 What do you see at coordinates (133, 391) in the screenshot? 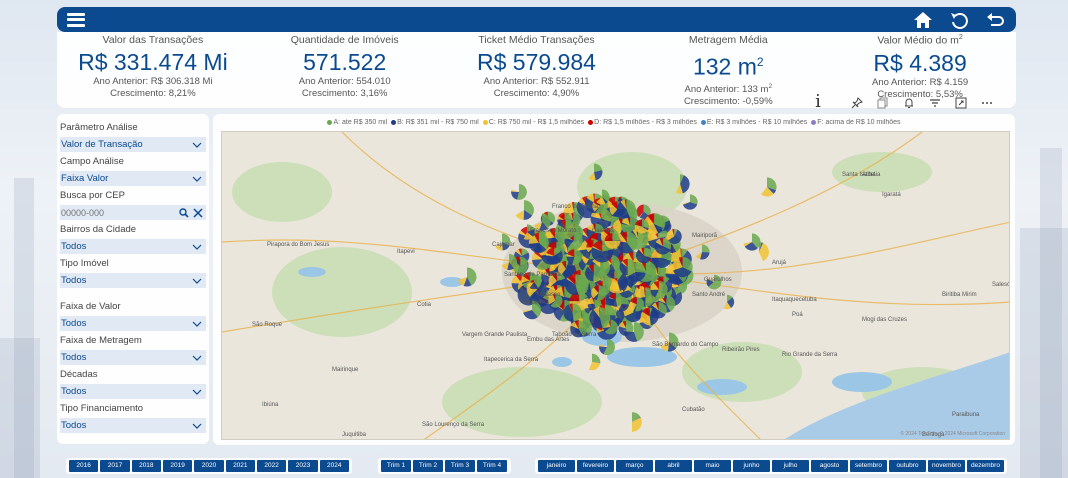
I see `decadas-dropdown: Todos` at bounding box center [133, 391].